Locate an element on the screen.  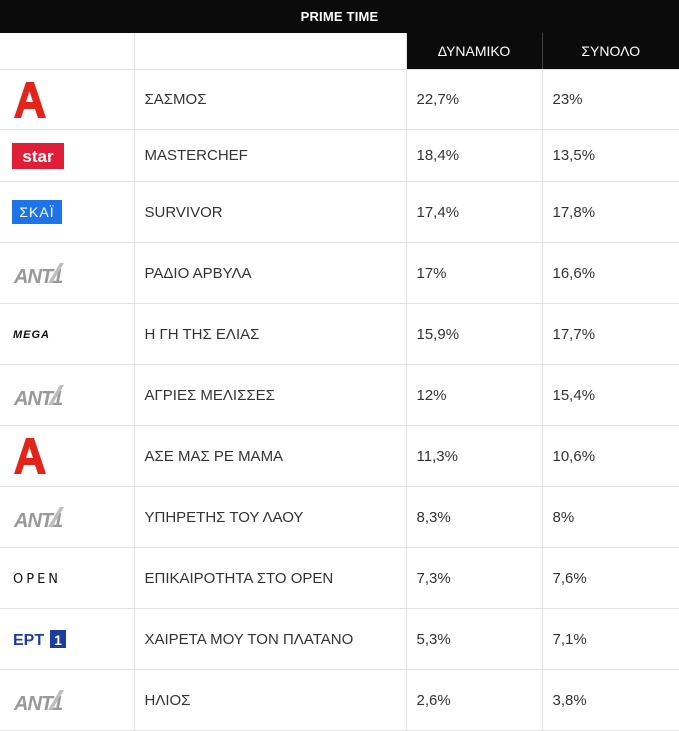
channel-cell: MEGA is located at coordinates (67, 334).